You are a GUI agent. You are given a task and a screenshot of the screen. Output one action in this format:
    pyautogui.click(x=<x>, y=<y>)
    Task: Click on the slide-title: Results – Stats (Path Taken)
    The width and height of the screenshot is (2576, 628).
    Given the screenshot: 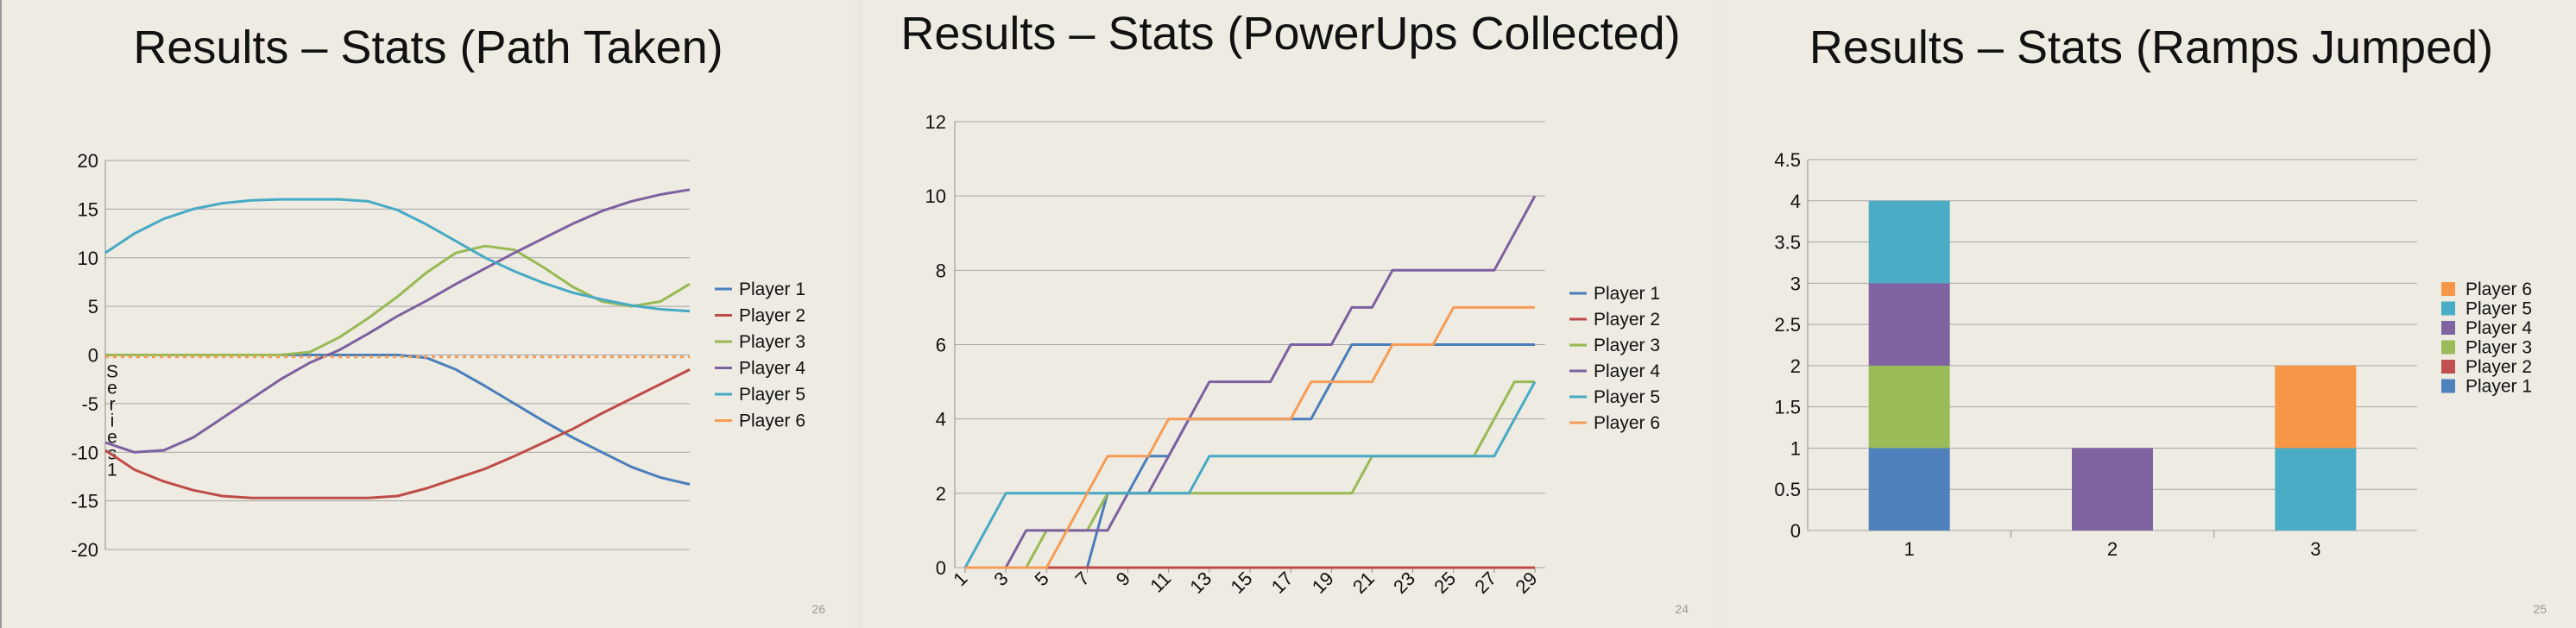 What is the action you would take?
    pyautogui.click(x=428, y=47)
    